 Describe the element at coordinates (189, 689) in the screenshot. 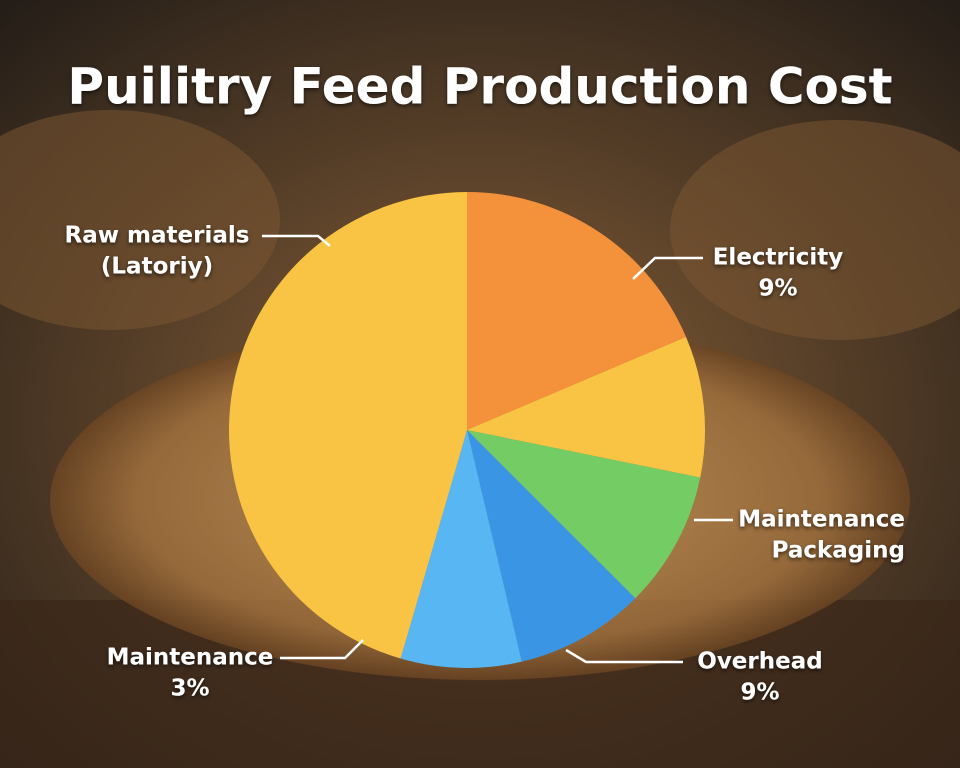

I see `callout-label: 3%` at that location.